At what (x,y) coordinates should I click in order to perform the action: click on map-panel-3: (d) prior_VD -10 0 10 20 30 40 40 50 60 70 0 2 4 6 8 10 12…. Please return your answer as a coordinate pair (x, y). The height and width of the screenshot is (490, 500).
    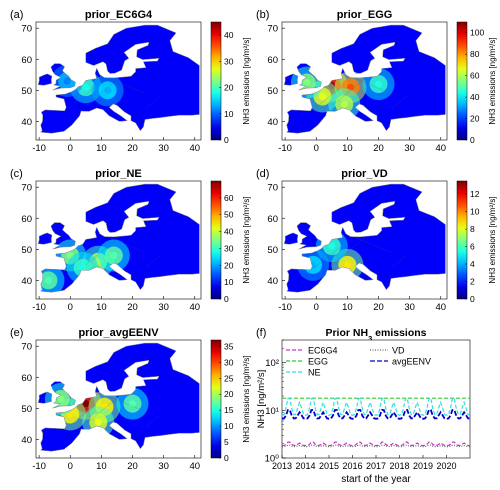
    Looking at the image, I should click on (376, 240).